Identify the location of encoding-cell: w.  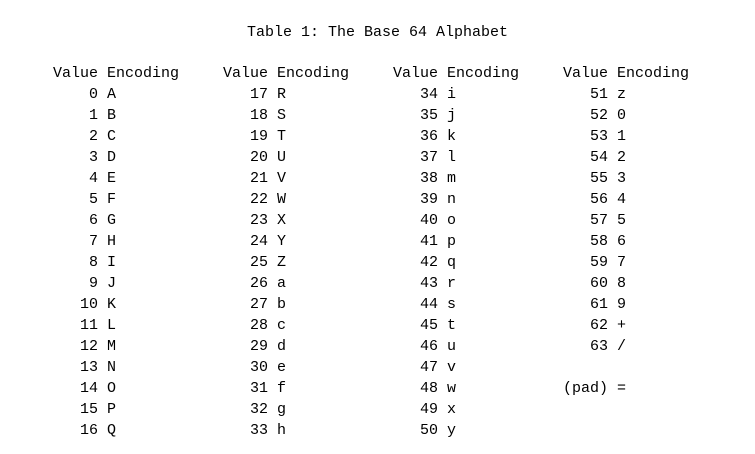
(452, 388).